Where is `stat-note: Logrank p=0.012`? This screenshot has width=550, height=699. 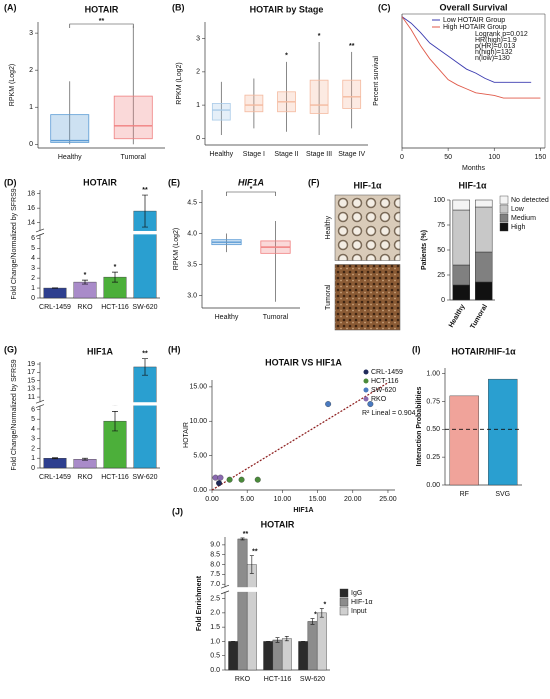
stat-note: Logrank p=0.012 is located at coordinates (501, 34).